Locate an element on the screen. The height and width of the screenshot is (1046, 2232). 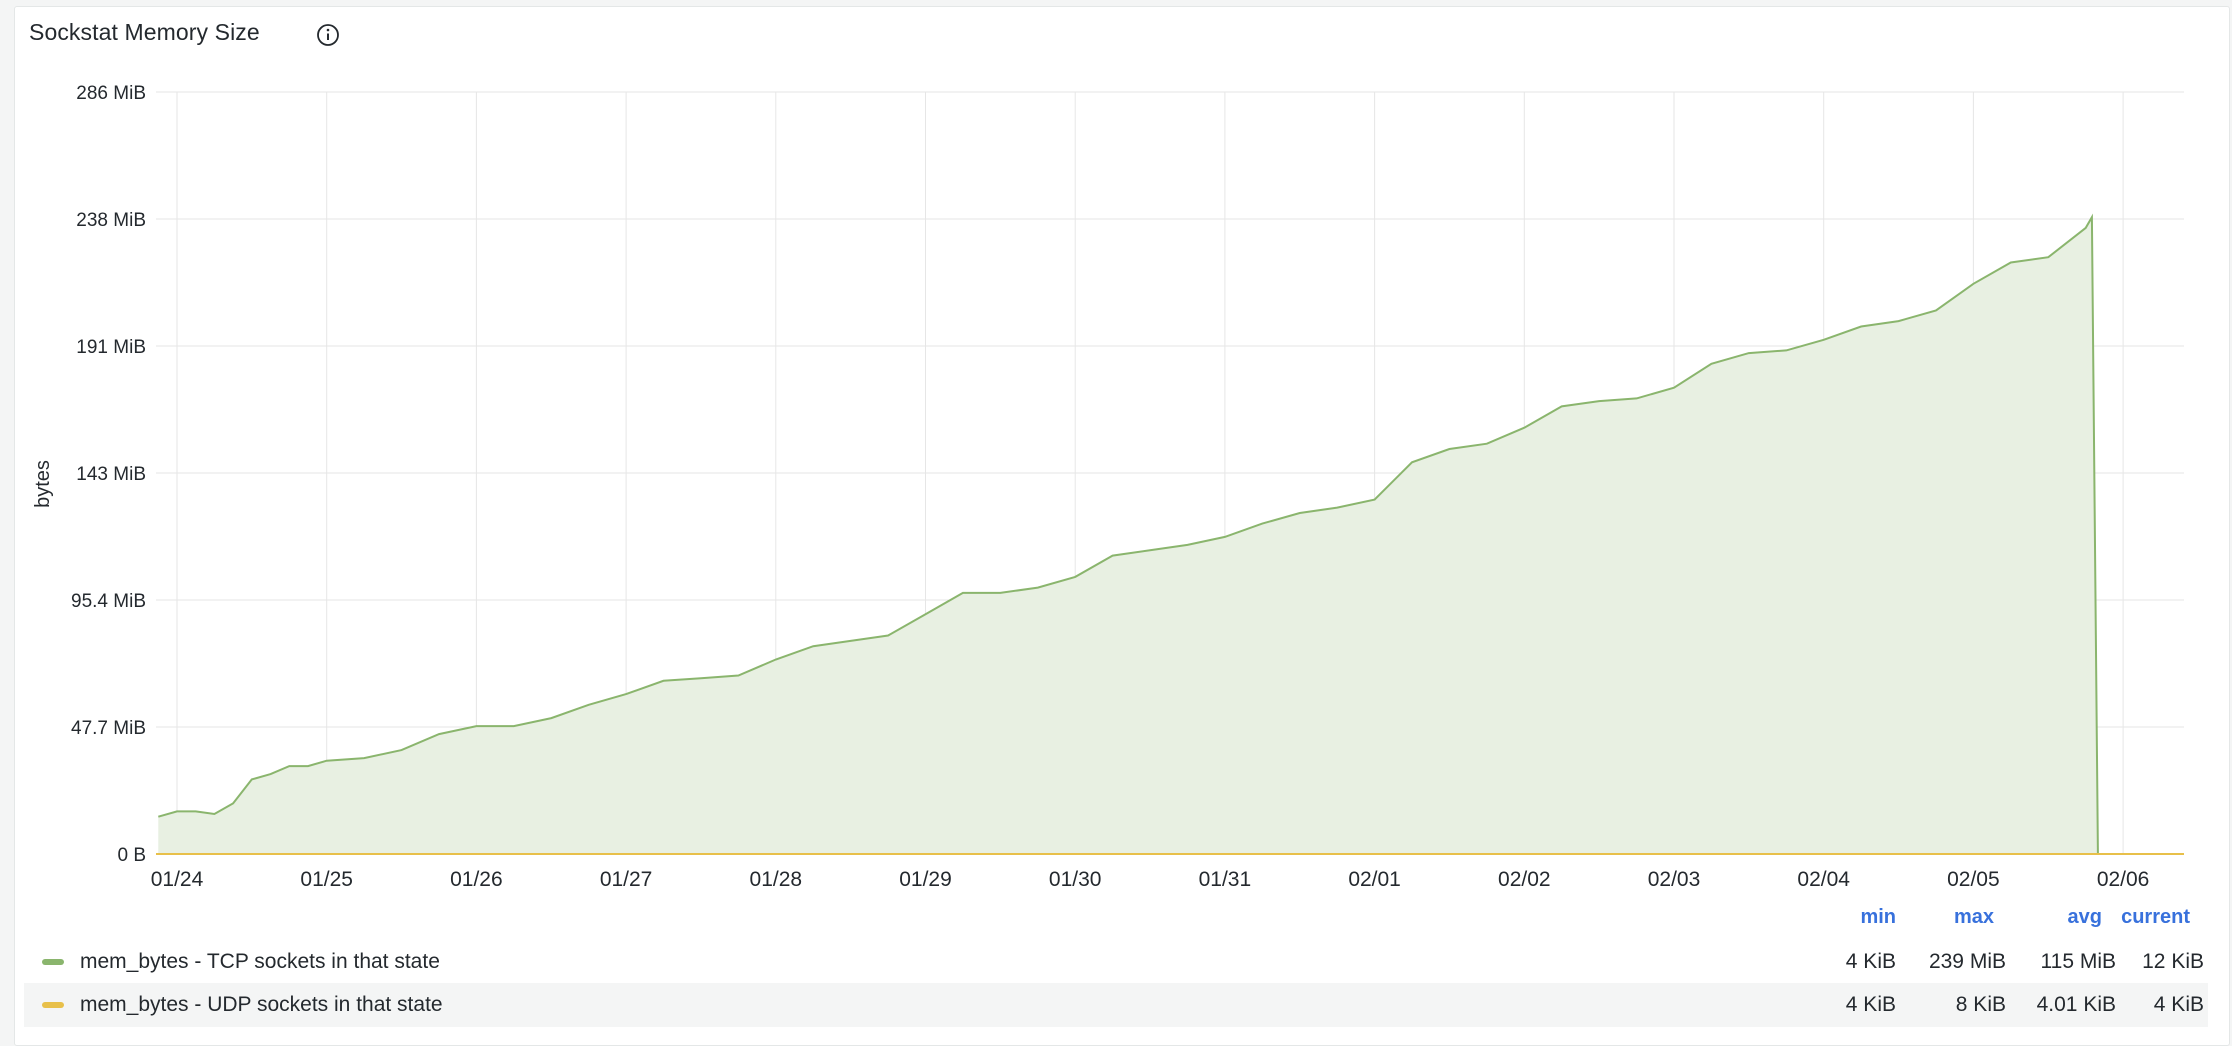
x-tick-label: 02/01 is located at coordinates (1374, 879).